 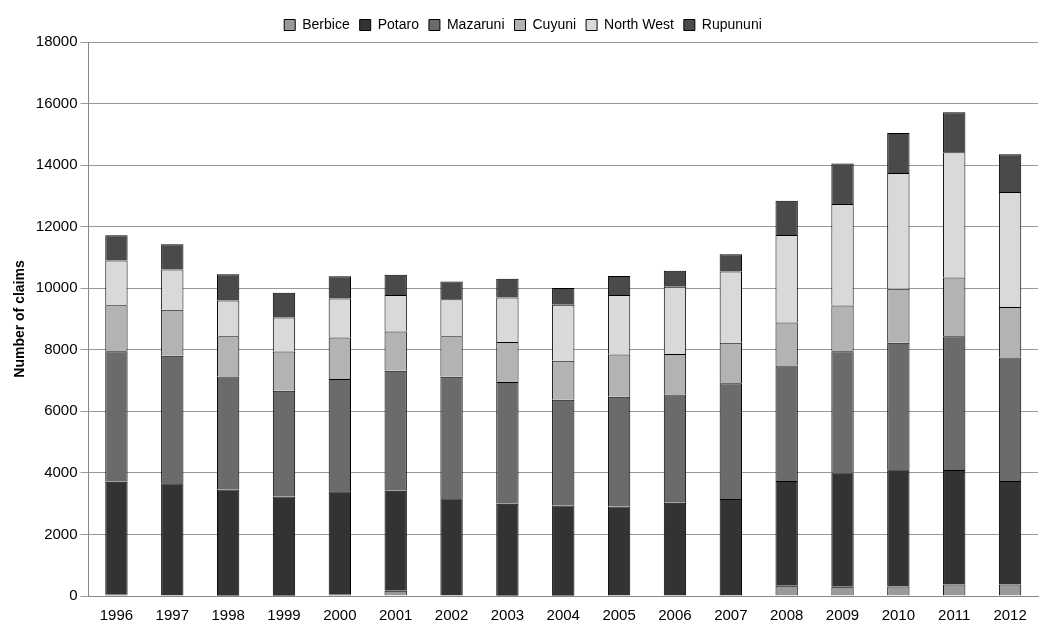 I want to click on x-tick-label: 2011, so click(x=954, y=615).